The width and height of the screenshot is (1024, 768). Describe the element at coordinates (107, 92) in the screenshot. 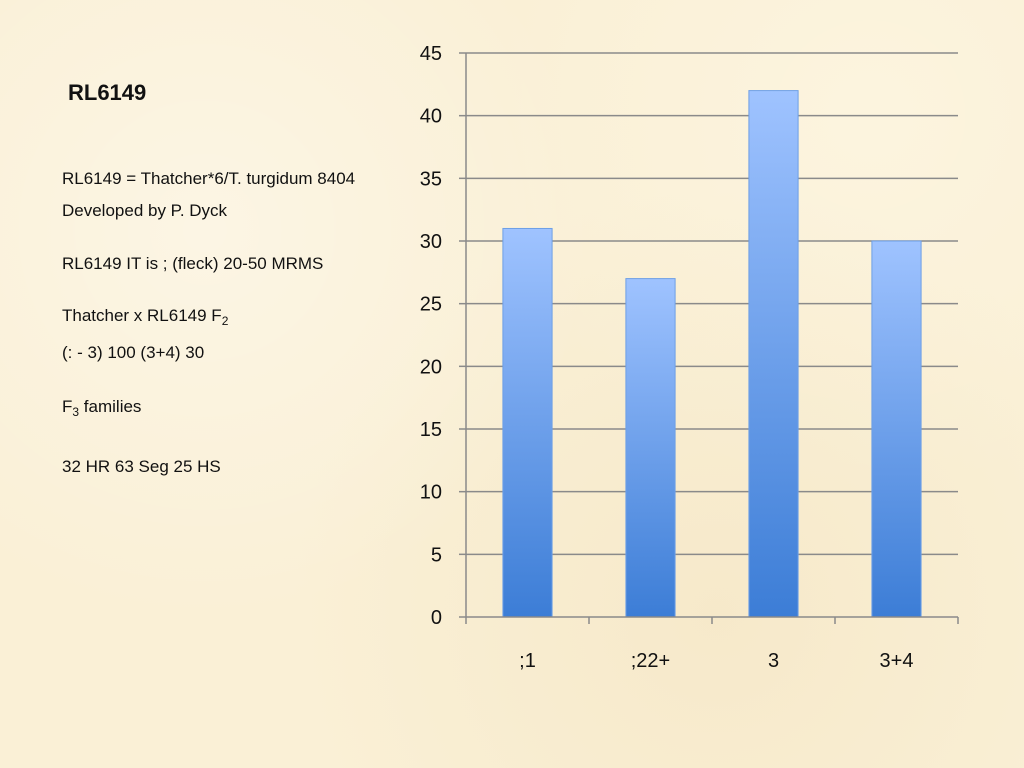

I see `slide-title: RL6149` at that location.